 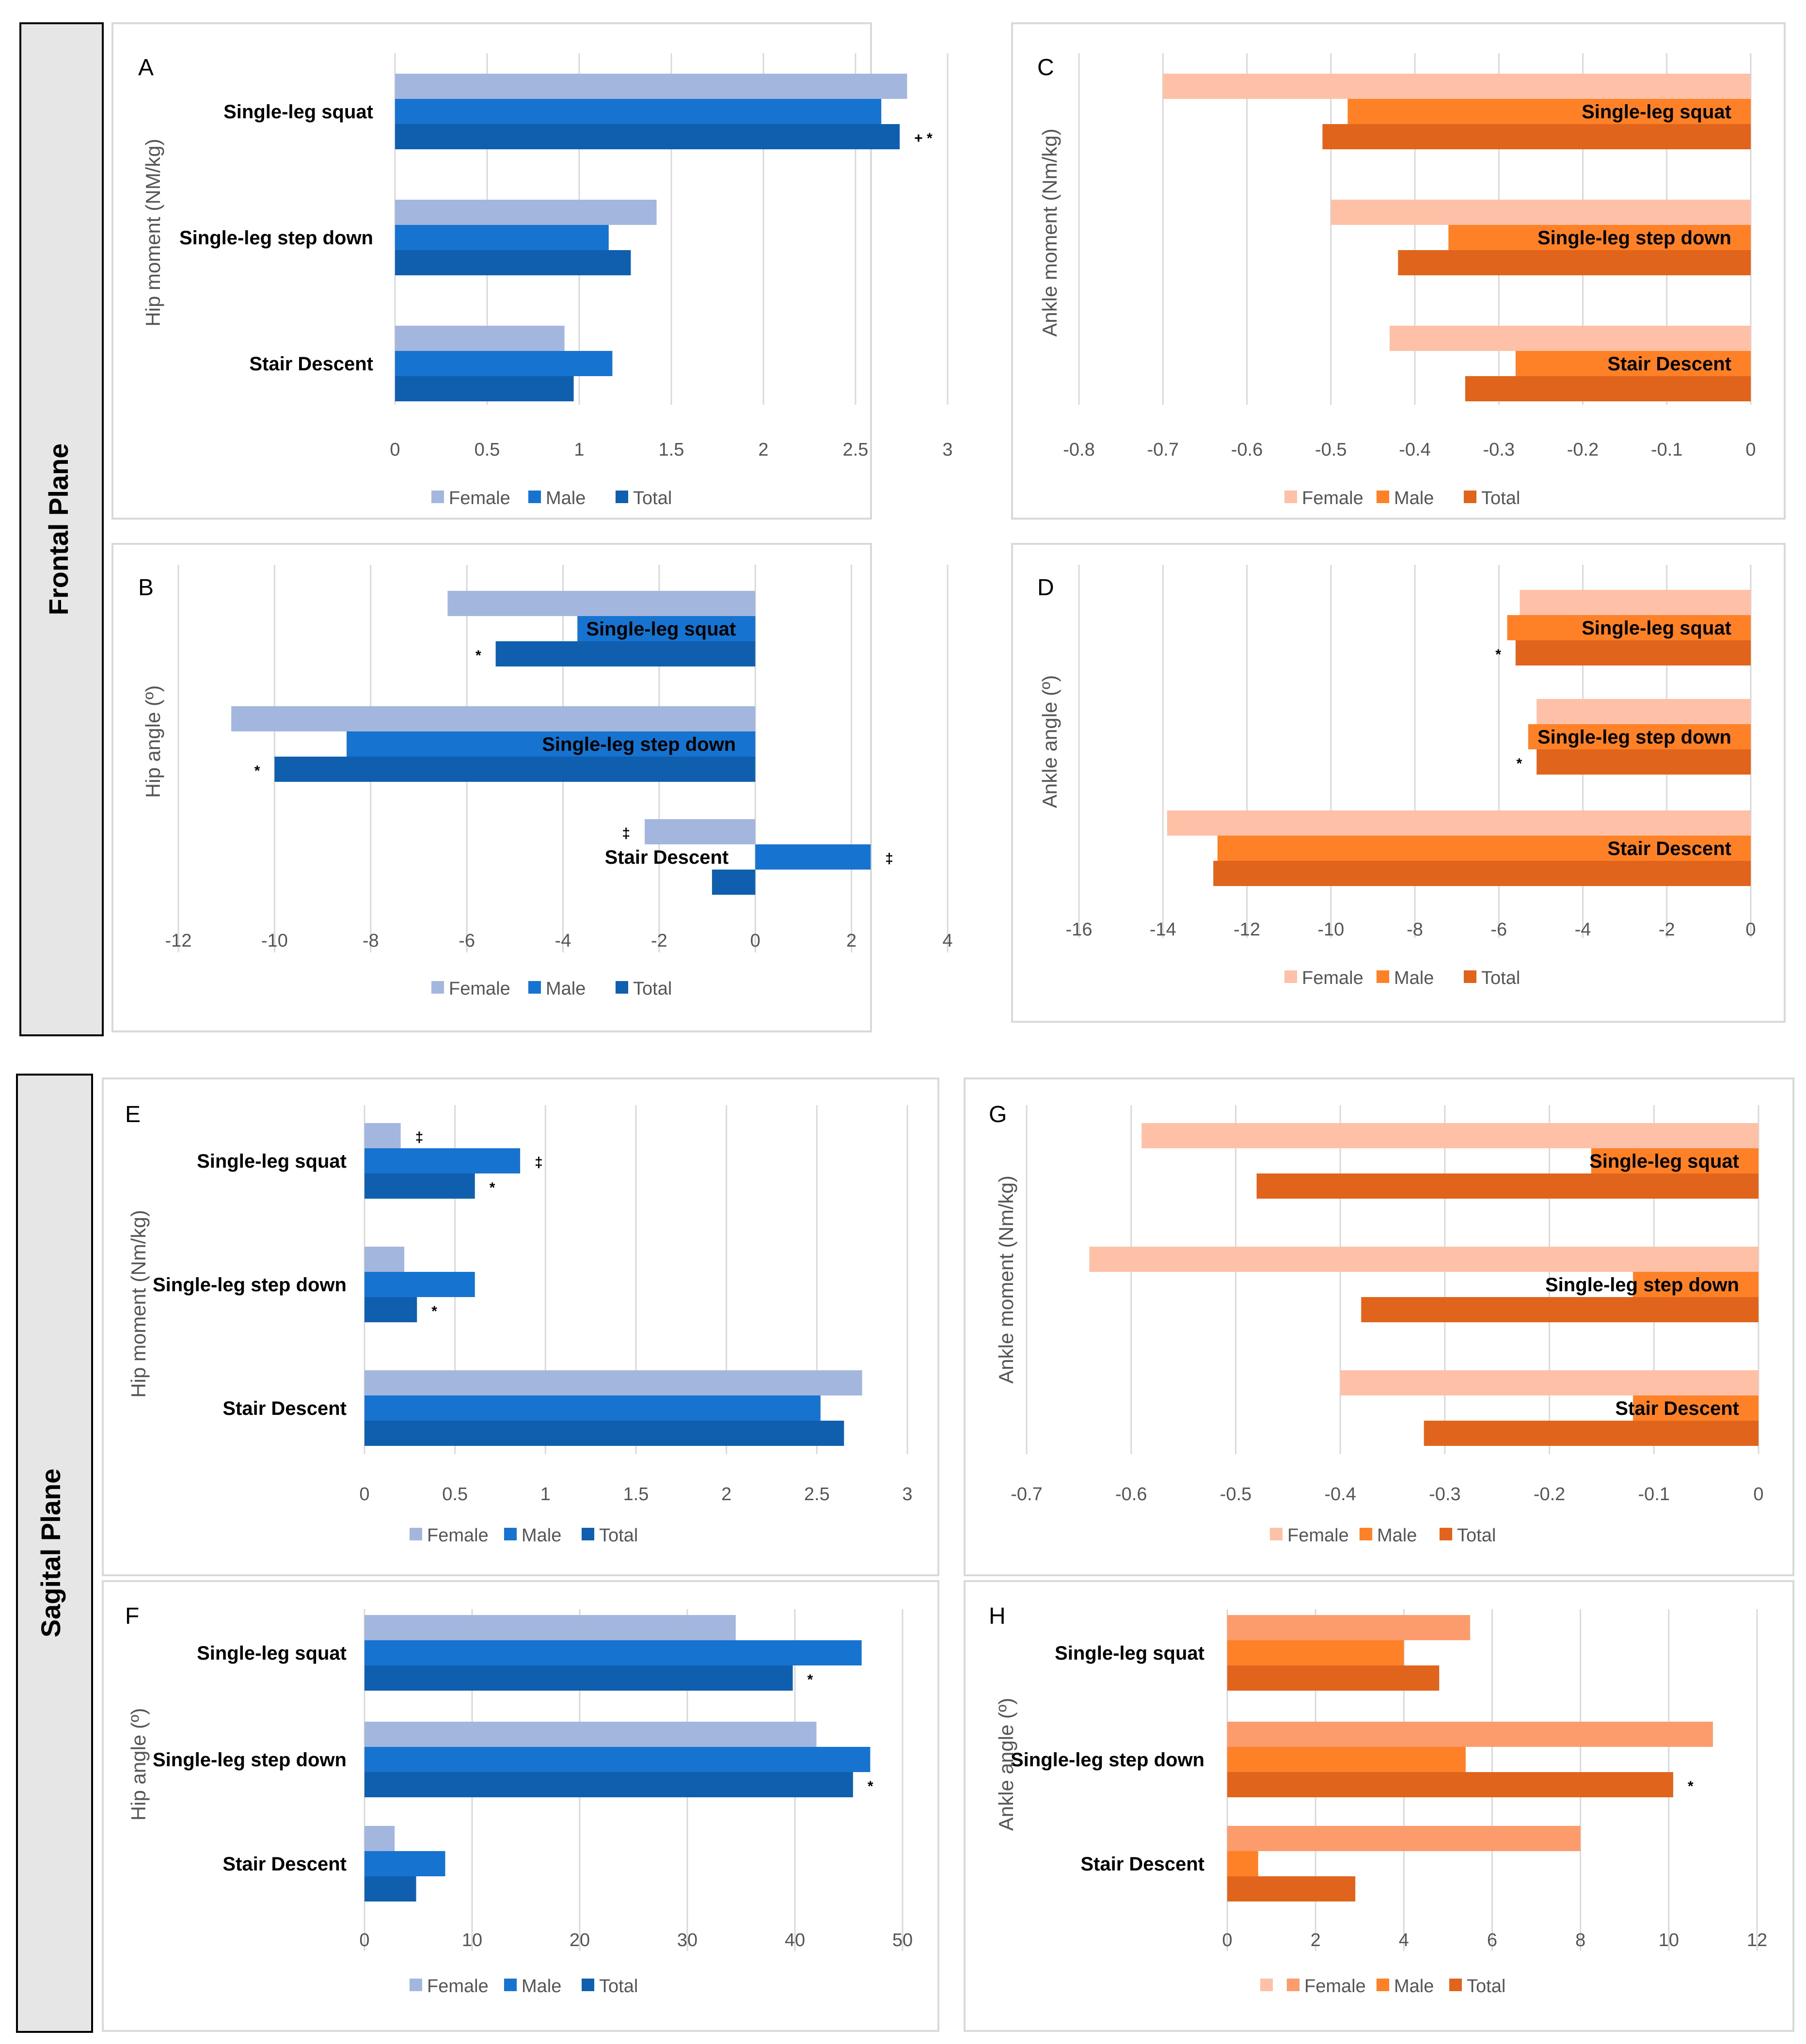 What do you see at coordinates (856, 450) in the screenshot?
I see `x-tick-label: 2.5` at bounding box center [856, 450].